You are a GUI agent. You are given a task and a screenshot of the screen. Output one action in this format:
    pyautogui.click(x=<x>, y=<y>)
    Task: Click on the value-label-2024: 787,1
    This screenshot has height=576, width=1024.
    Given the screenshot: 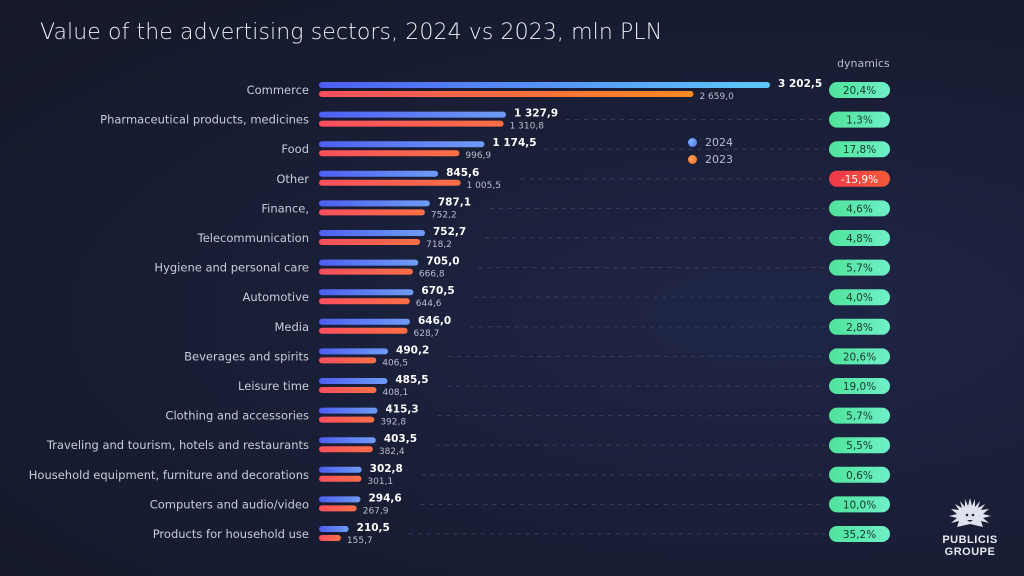 What is the action you would take?
    pyautogui.click(x=454, y=202)
    